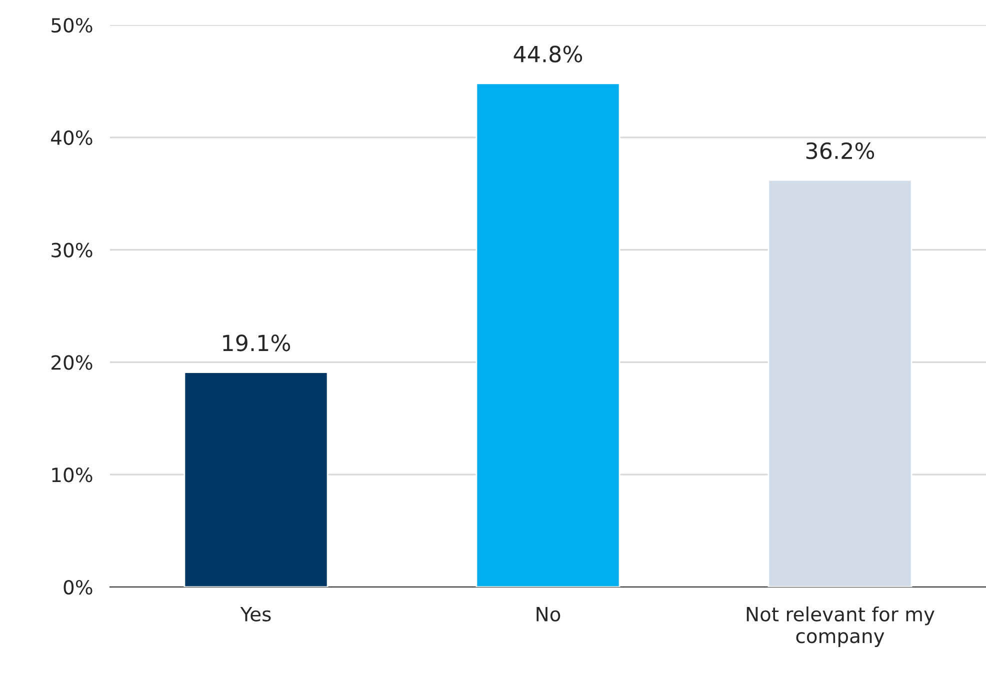 The image size is (986, 697). I want to click on data-label: 44.8%, so click(548, 54).